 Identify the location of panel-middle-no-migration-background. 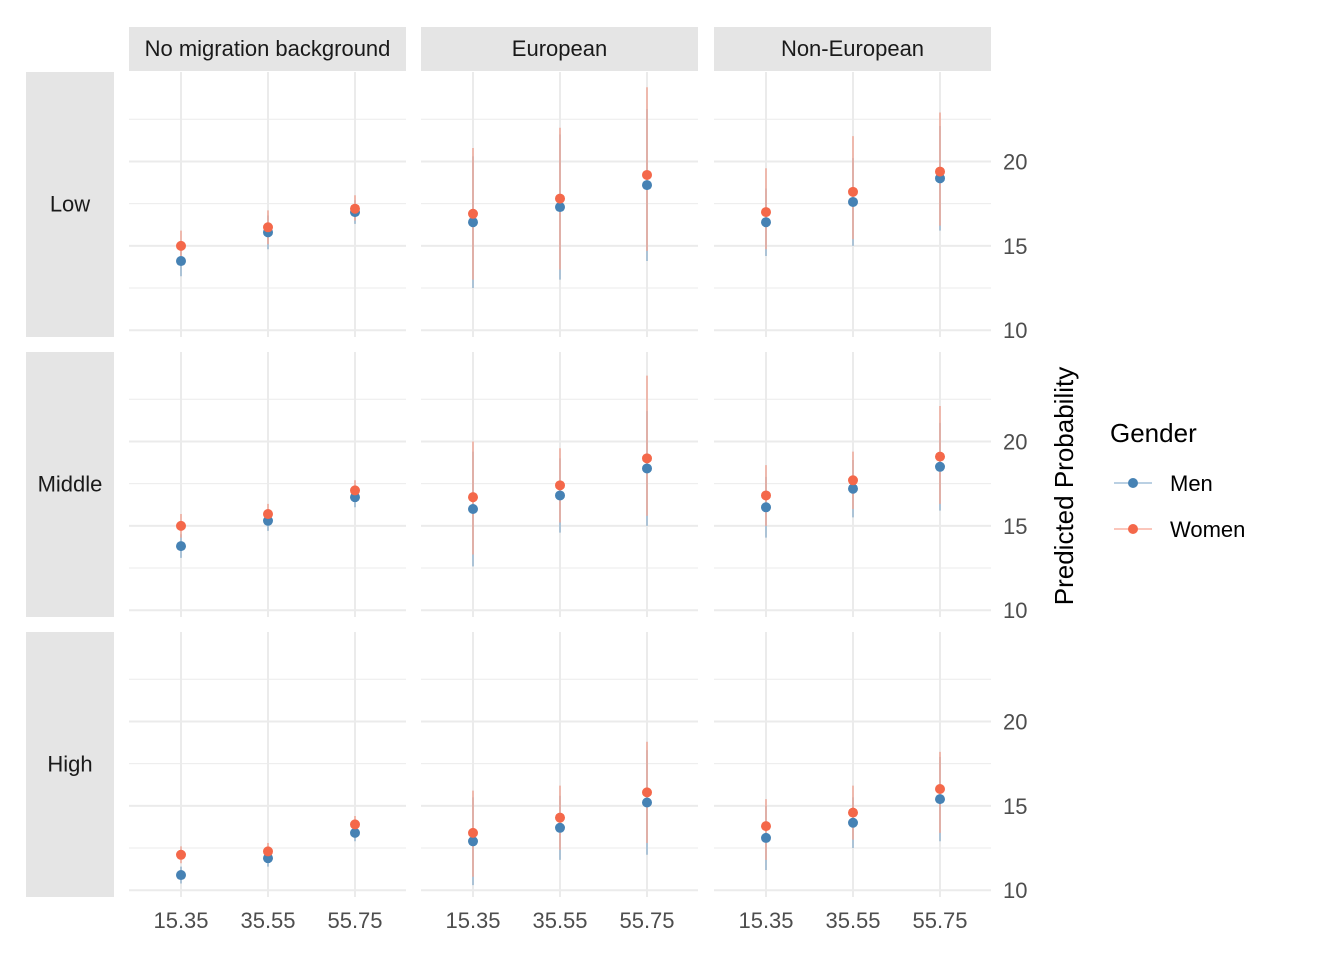
(267, 484).